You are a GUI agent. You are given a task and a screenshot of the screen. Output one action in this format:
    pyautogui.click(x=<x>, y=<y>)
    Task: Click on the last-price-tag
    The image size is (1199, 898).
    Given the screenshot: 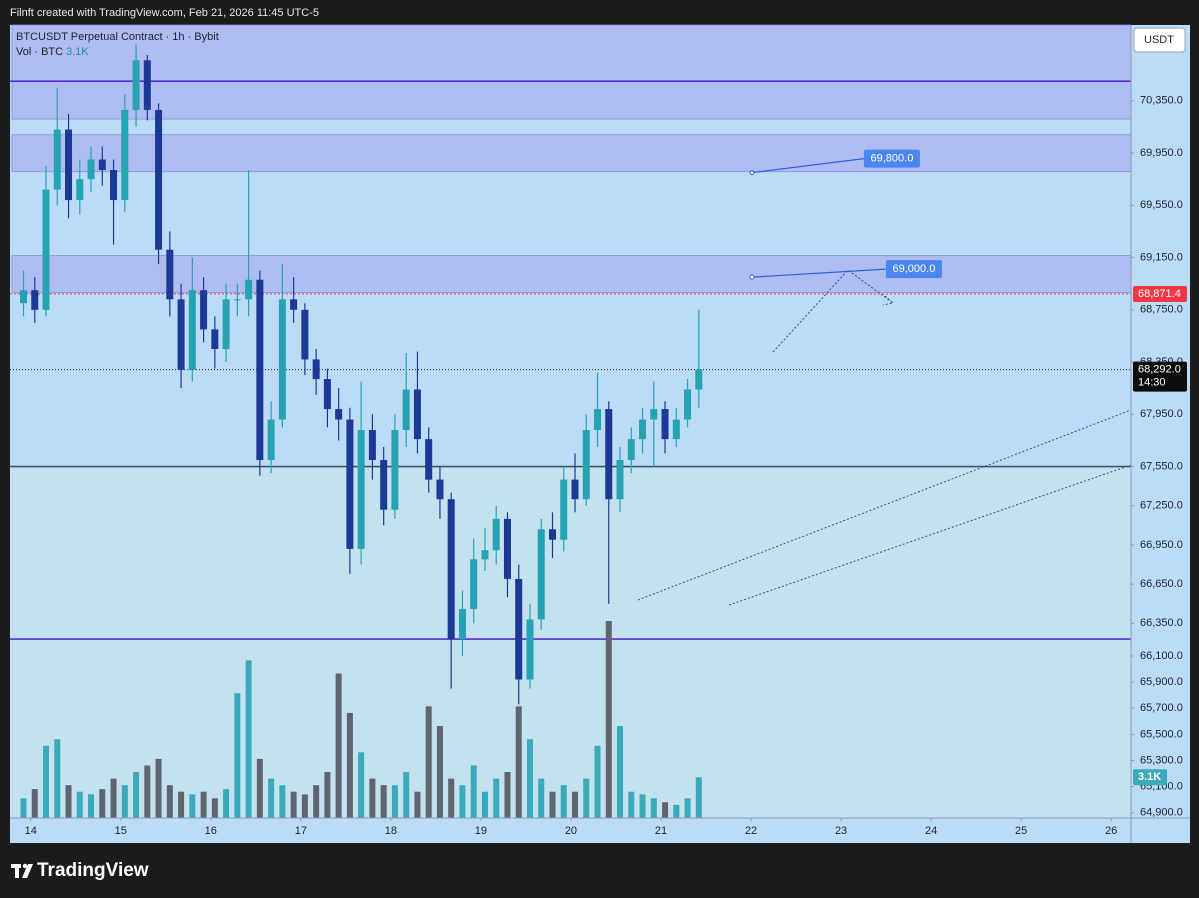 What is the action you would take?
    pyautogui.click(x=1160, y=376)
    